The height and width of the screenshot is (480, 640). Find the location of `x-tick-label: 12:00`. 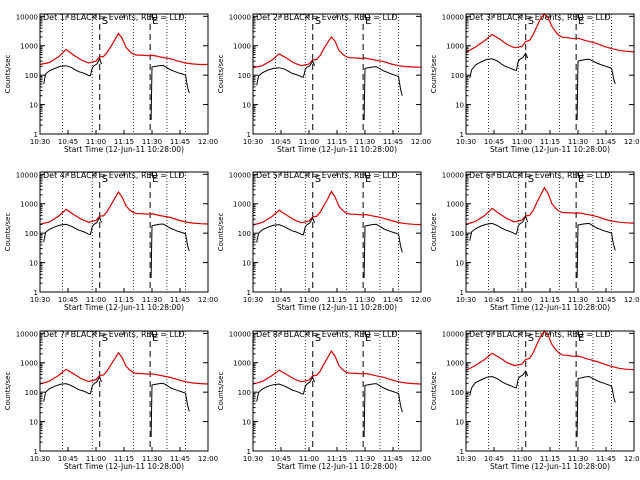

x-tick-label: 12:00 is located at coordinates (632, 459).